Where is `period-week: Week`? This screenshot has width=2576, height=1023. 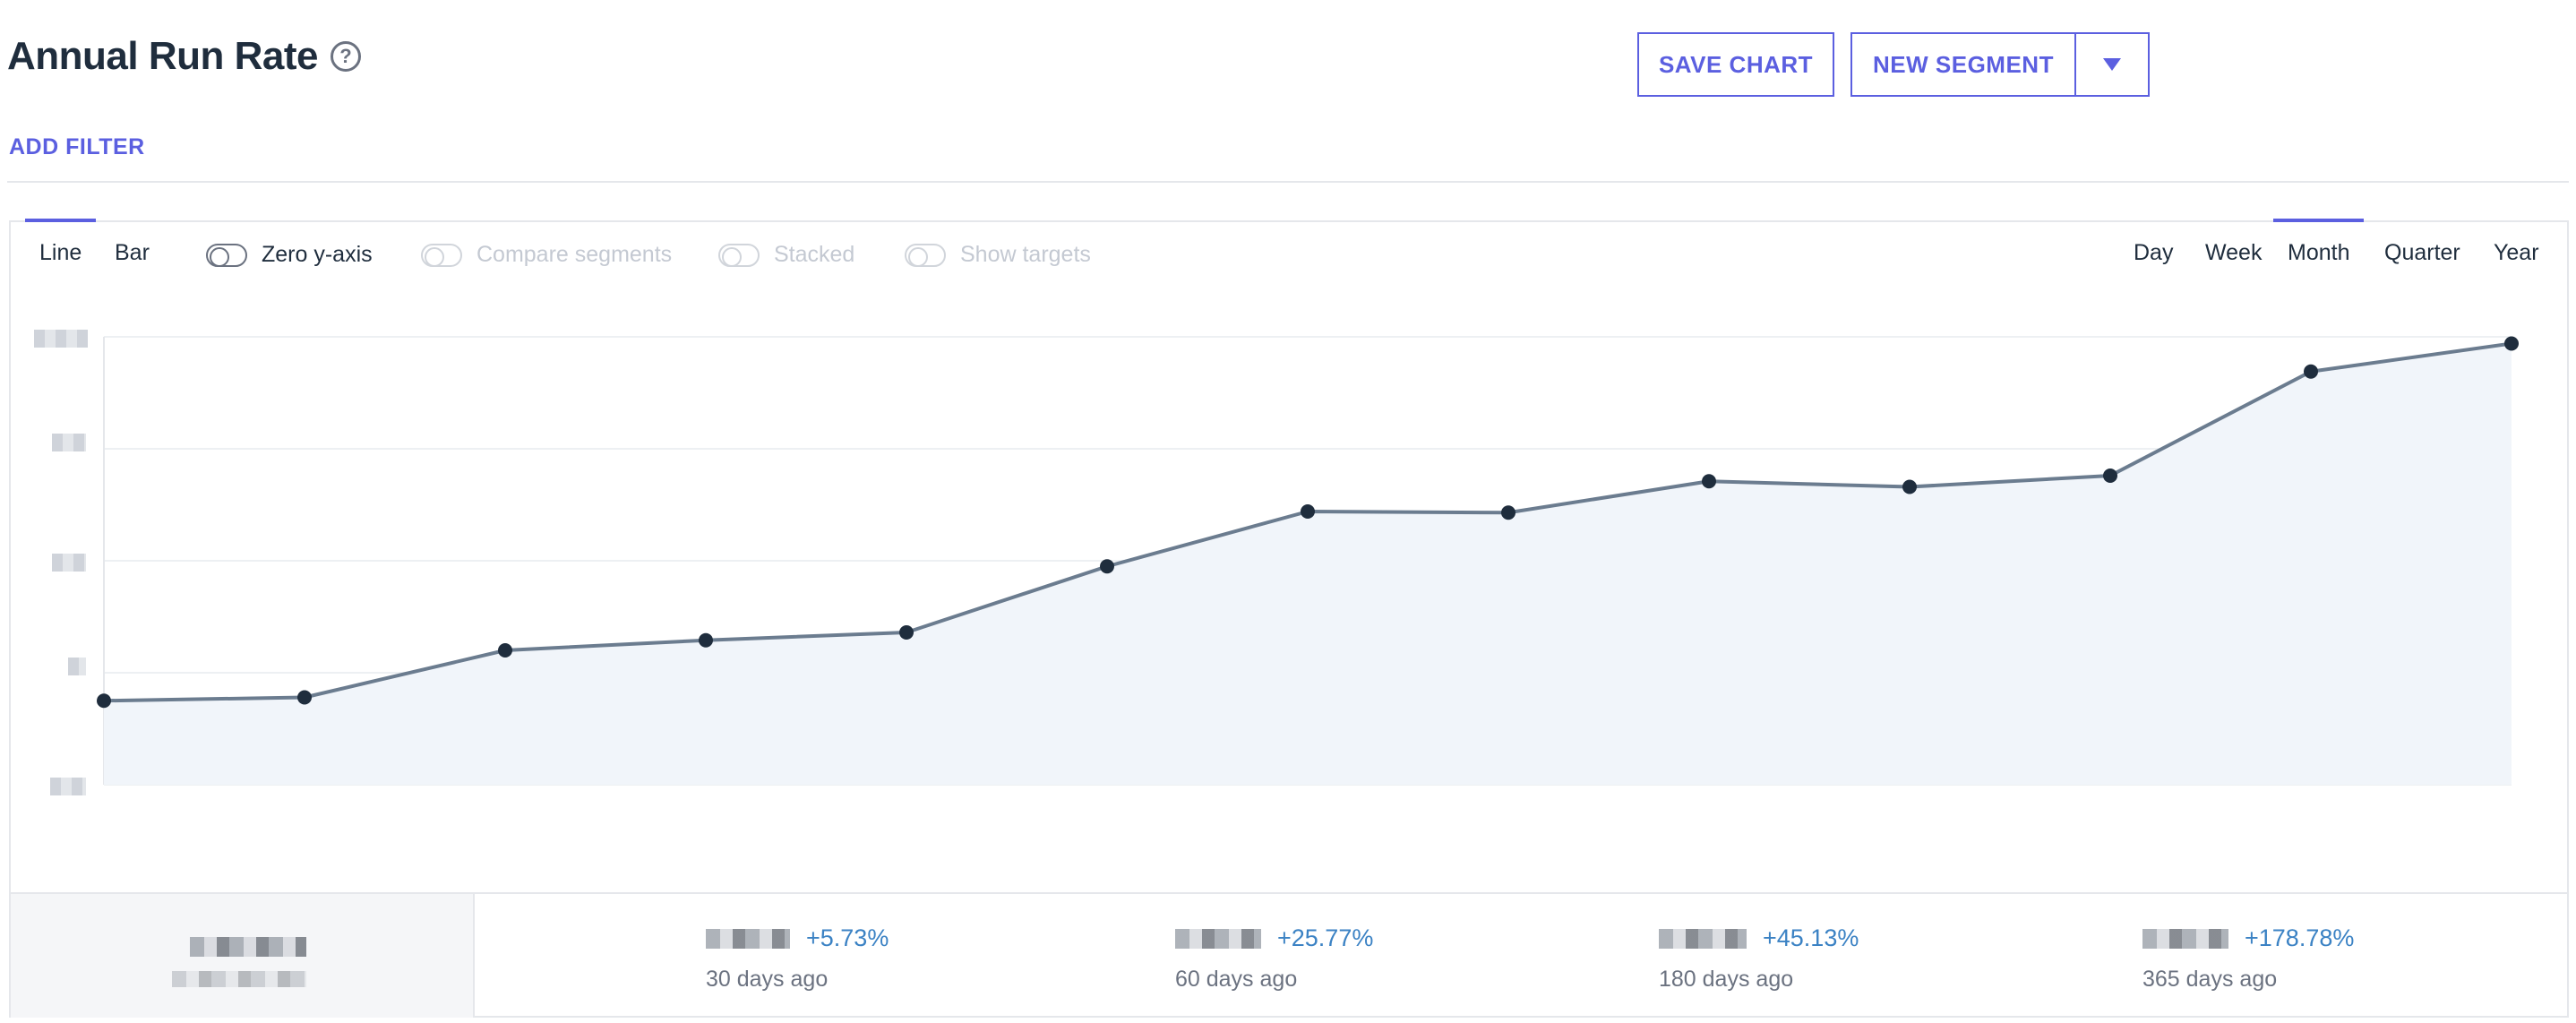 period-week: Week is located at coordinates (2234, 252).